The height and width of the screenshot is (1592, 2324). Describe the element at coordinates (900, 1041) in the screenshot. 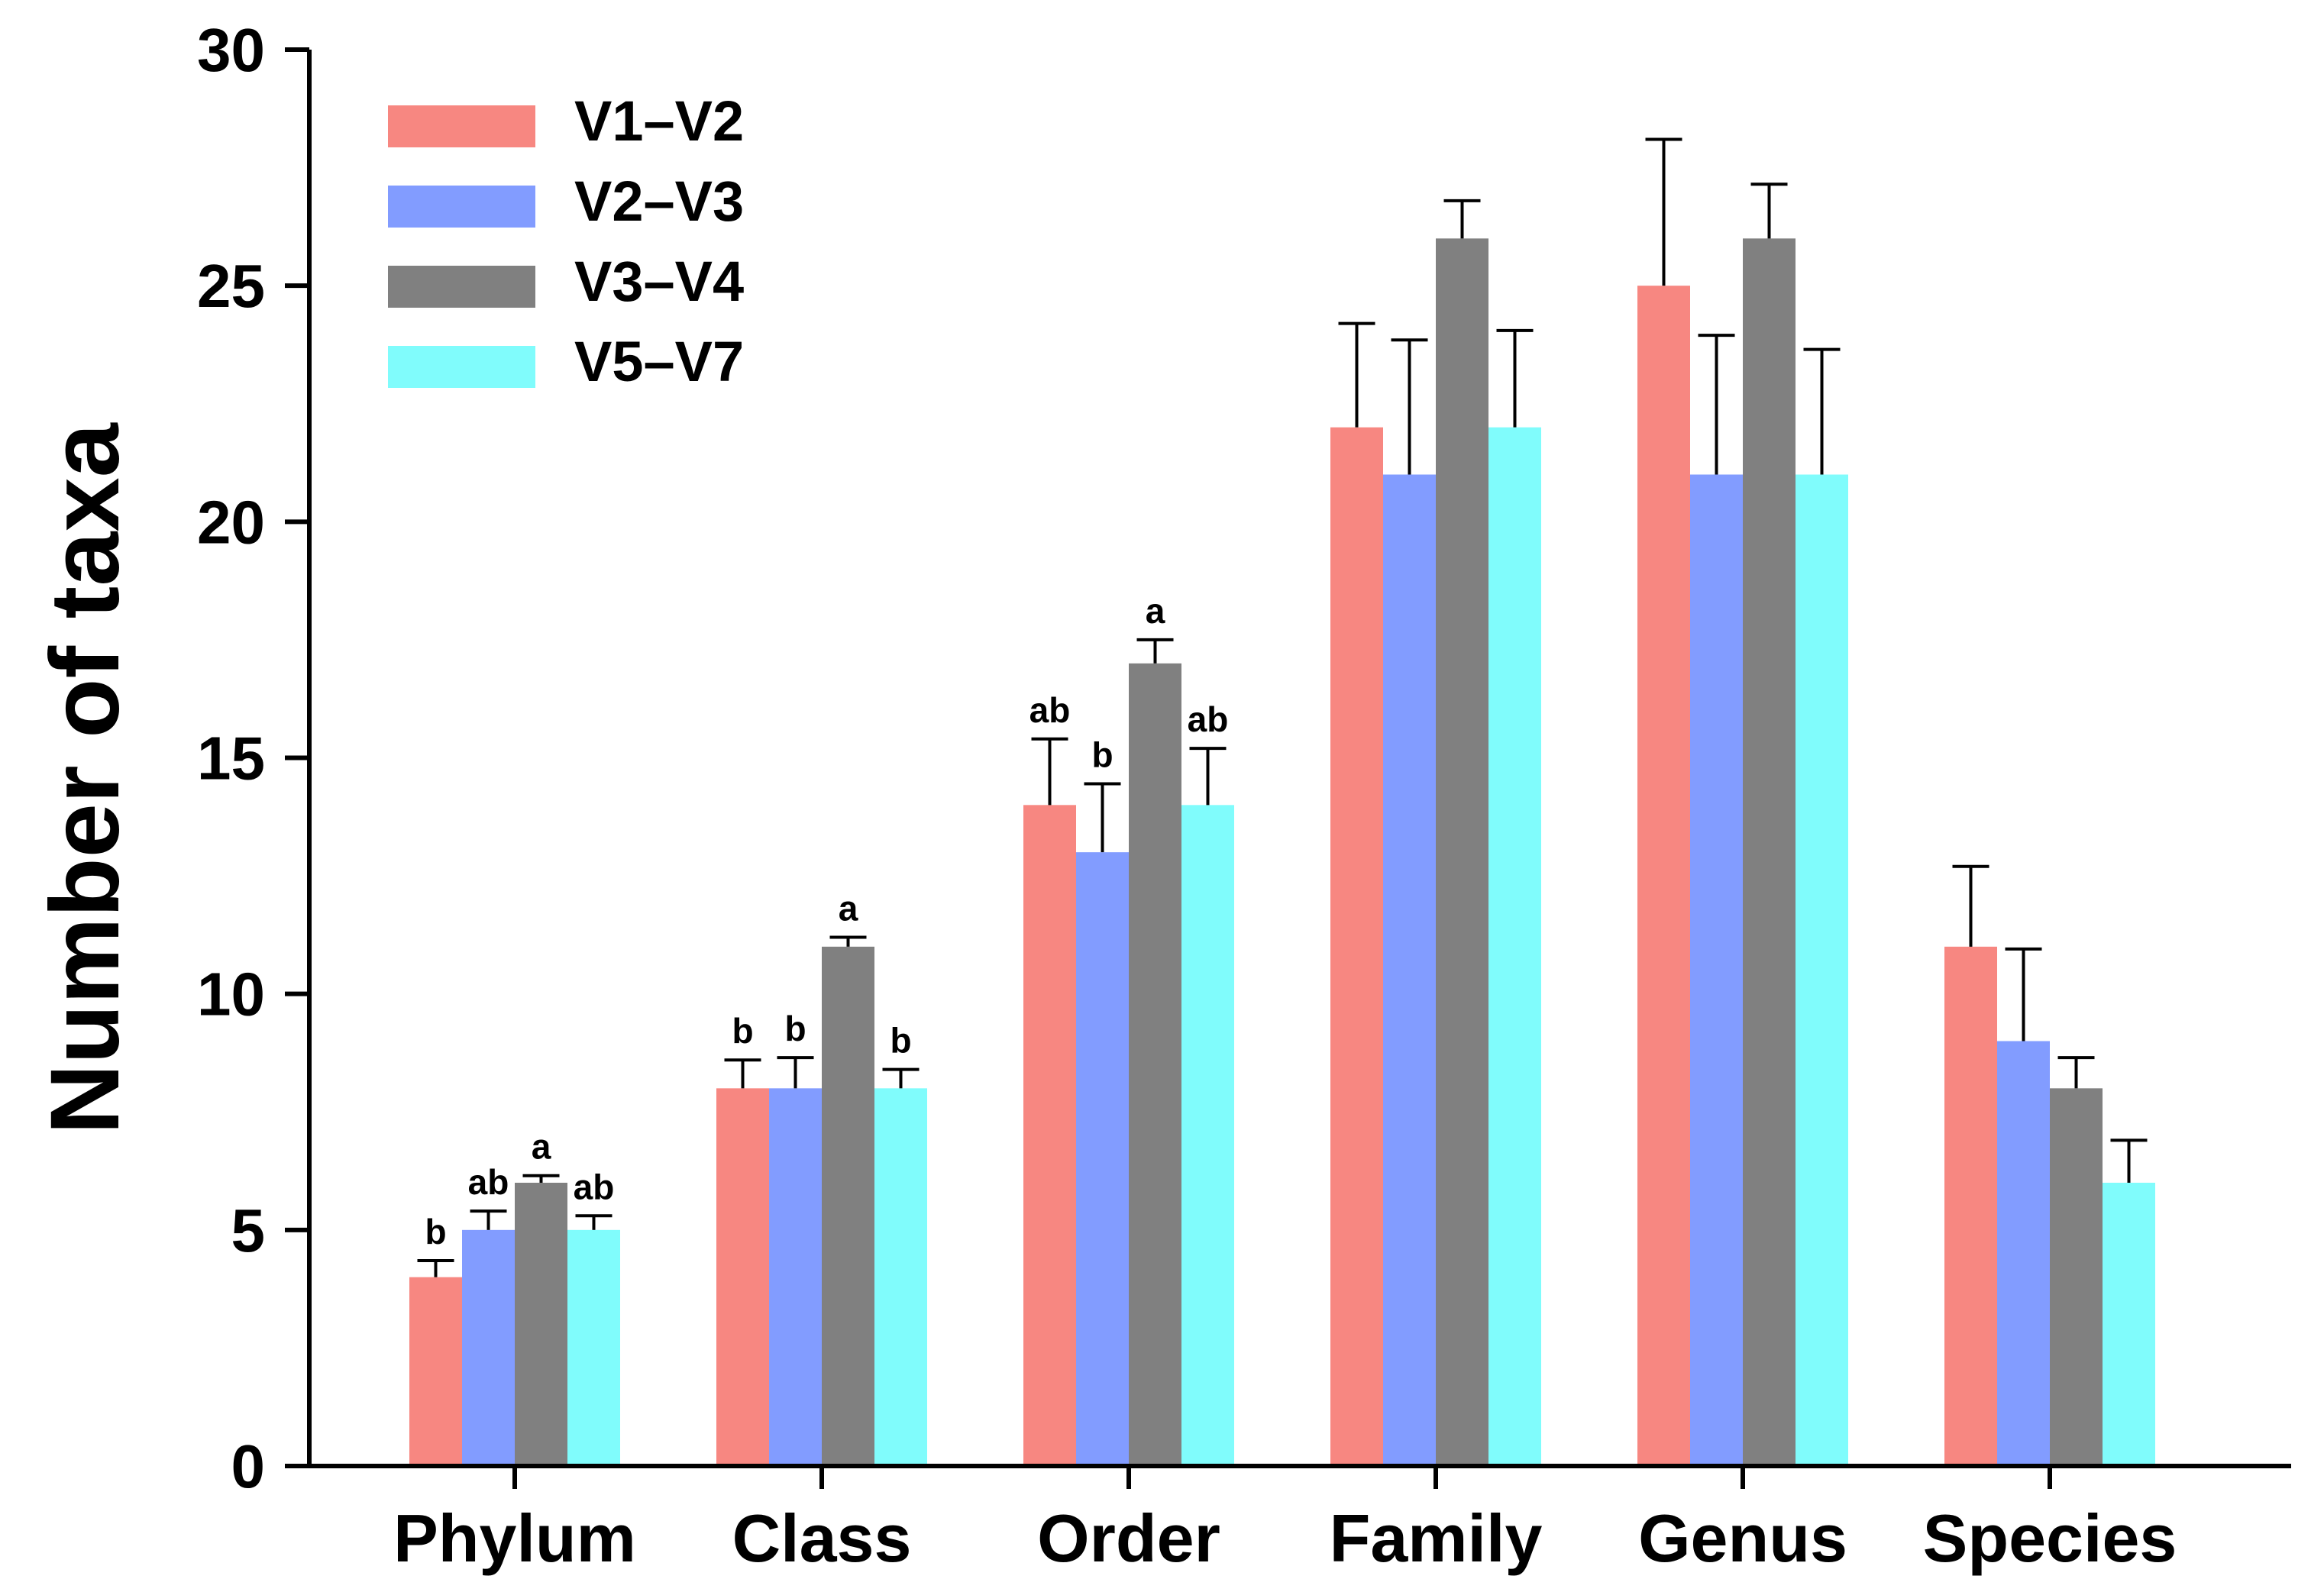

I see `significance-label-class-series-4: b` at that location.